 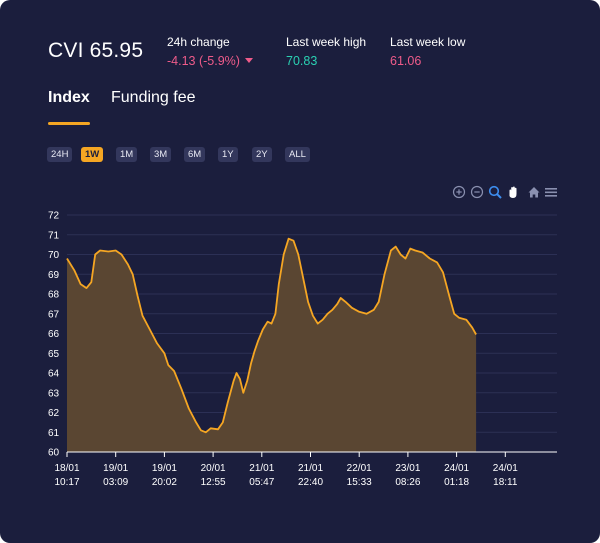 What do you see at coordinates (302, 61) in the screenshot?
I see `high-value: 70.83` at bounding box center [302, 61].